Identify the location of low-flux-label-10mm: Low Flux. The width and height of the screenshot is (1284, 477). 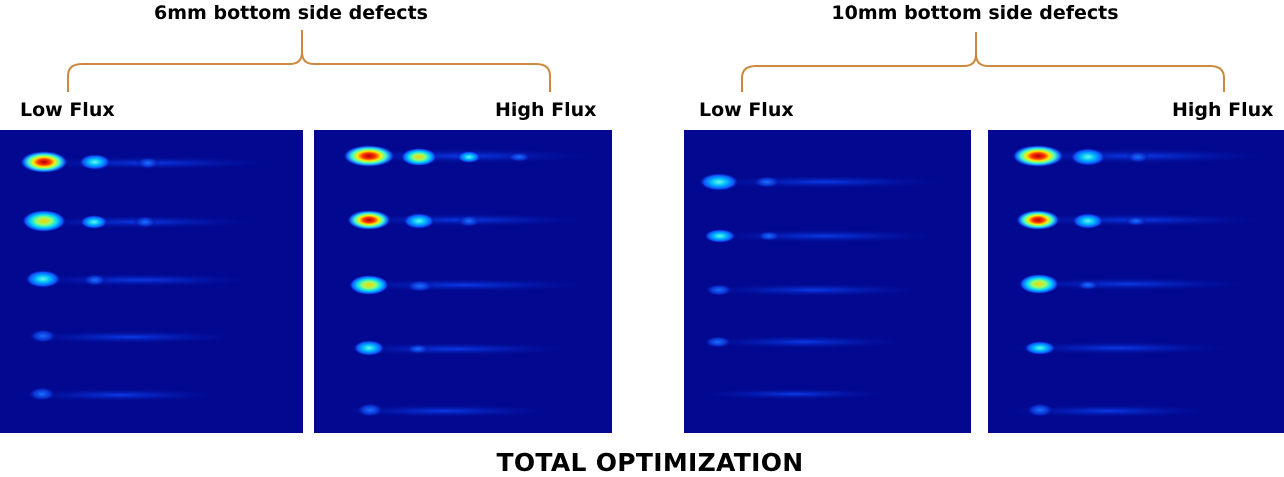
(746, 110).